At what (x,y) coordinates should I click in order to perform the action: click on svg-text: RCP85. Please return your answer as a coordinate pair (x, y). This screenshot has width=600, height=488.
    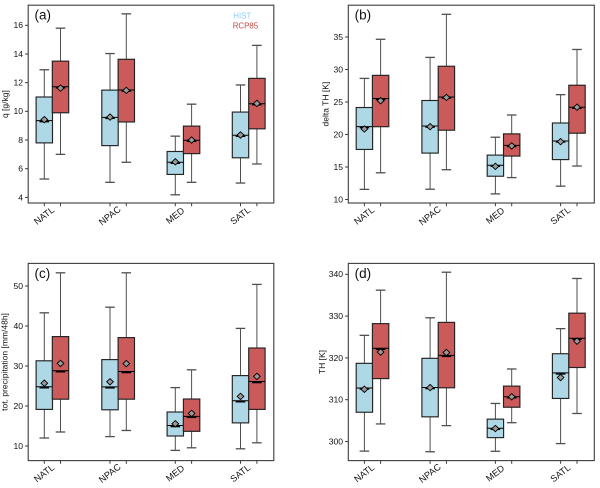
    Looking at the image, I should click on (246, 26).